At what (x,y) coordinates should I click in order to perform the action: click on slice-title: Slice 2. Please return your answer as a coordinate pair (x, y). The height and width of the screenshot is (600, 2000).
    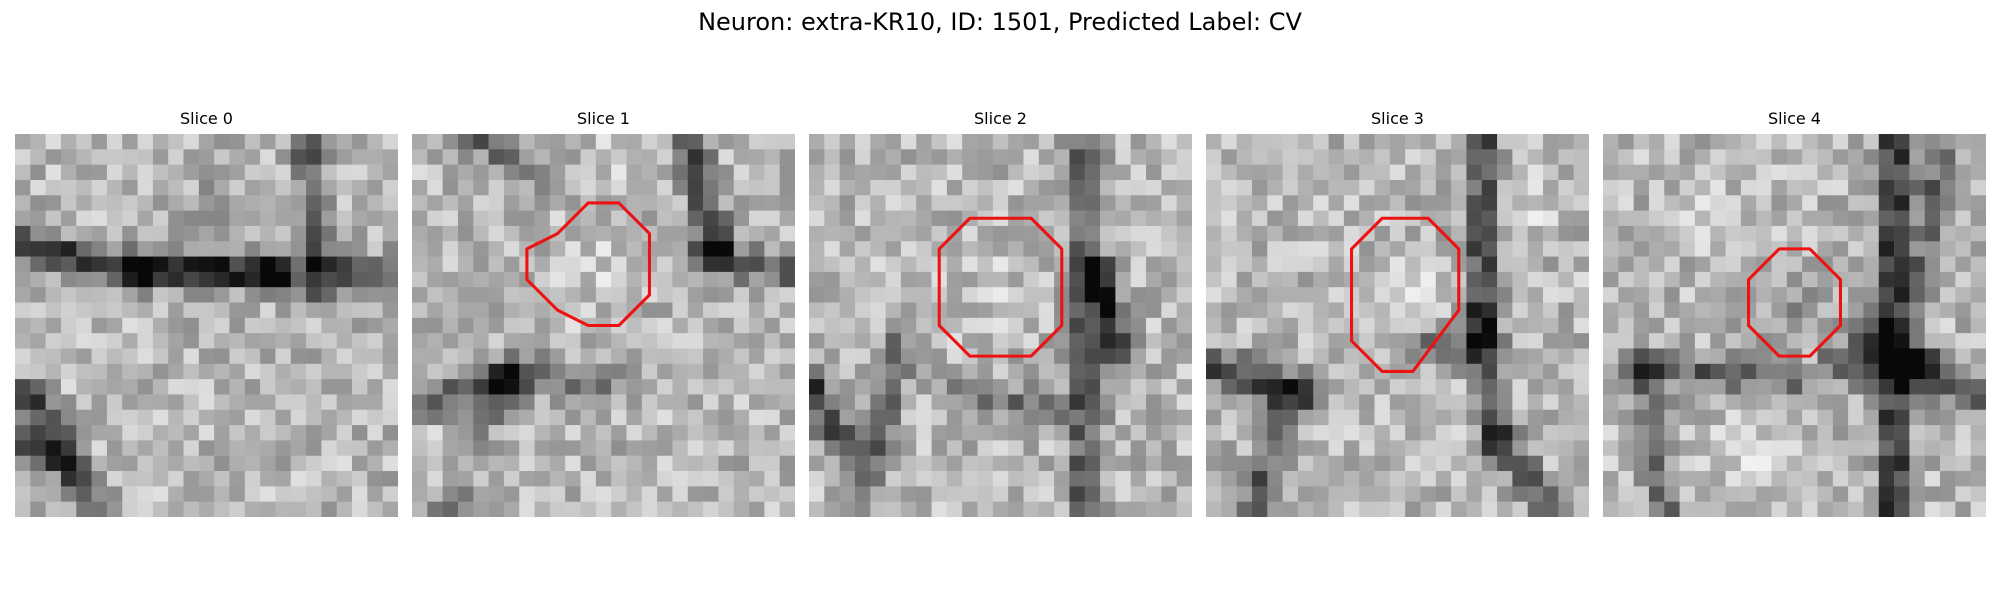
    Looking at the image, I should click on (1000, 118).